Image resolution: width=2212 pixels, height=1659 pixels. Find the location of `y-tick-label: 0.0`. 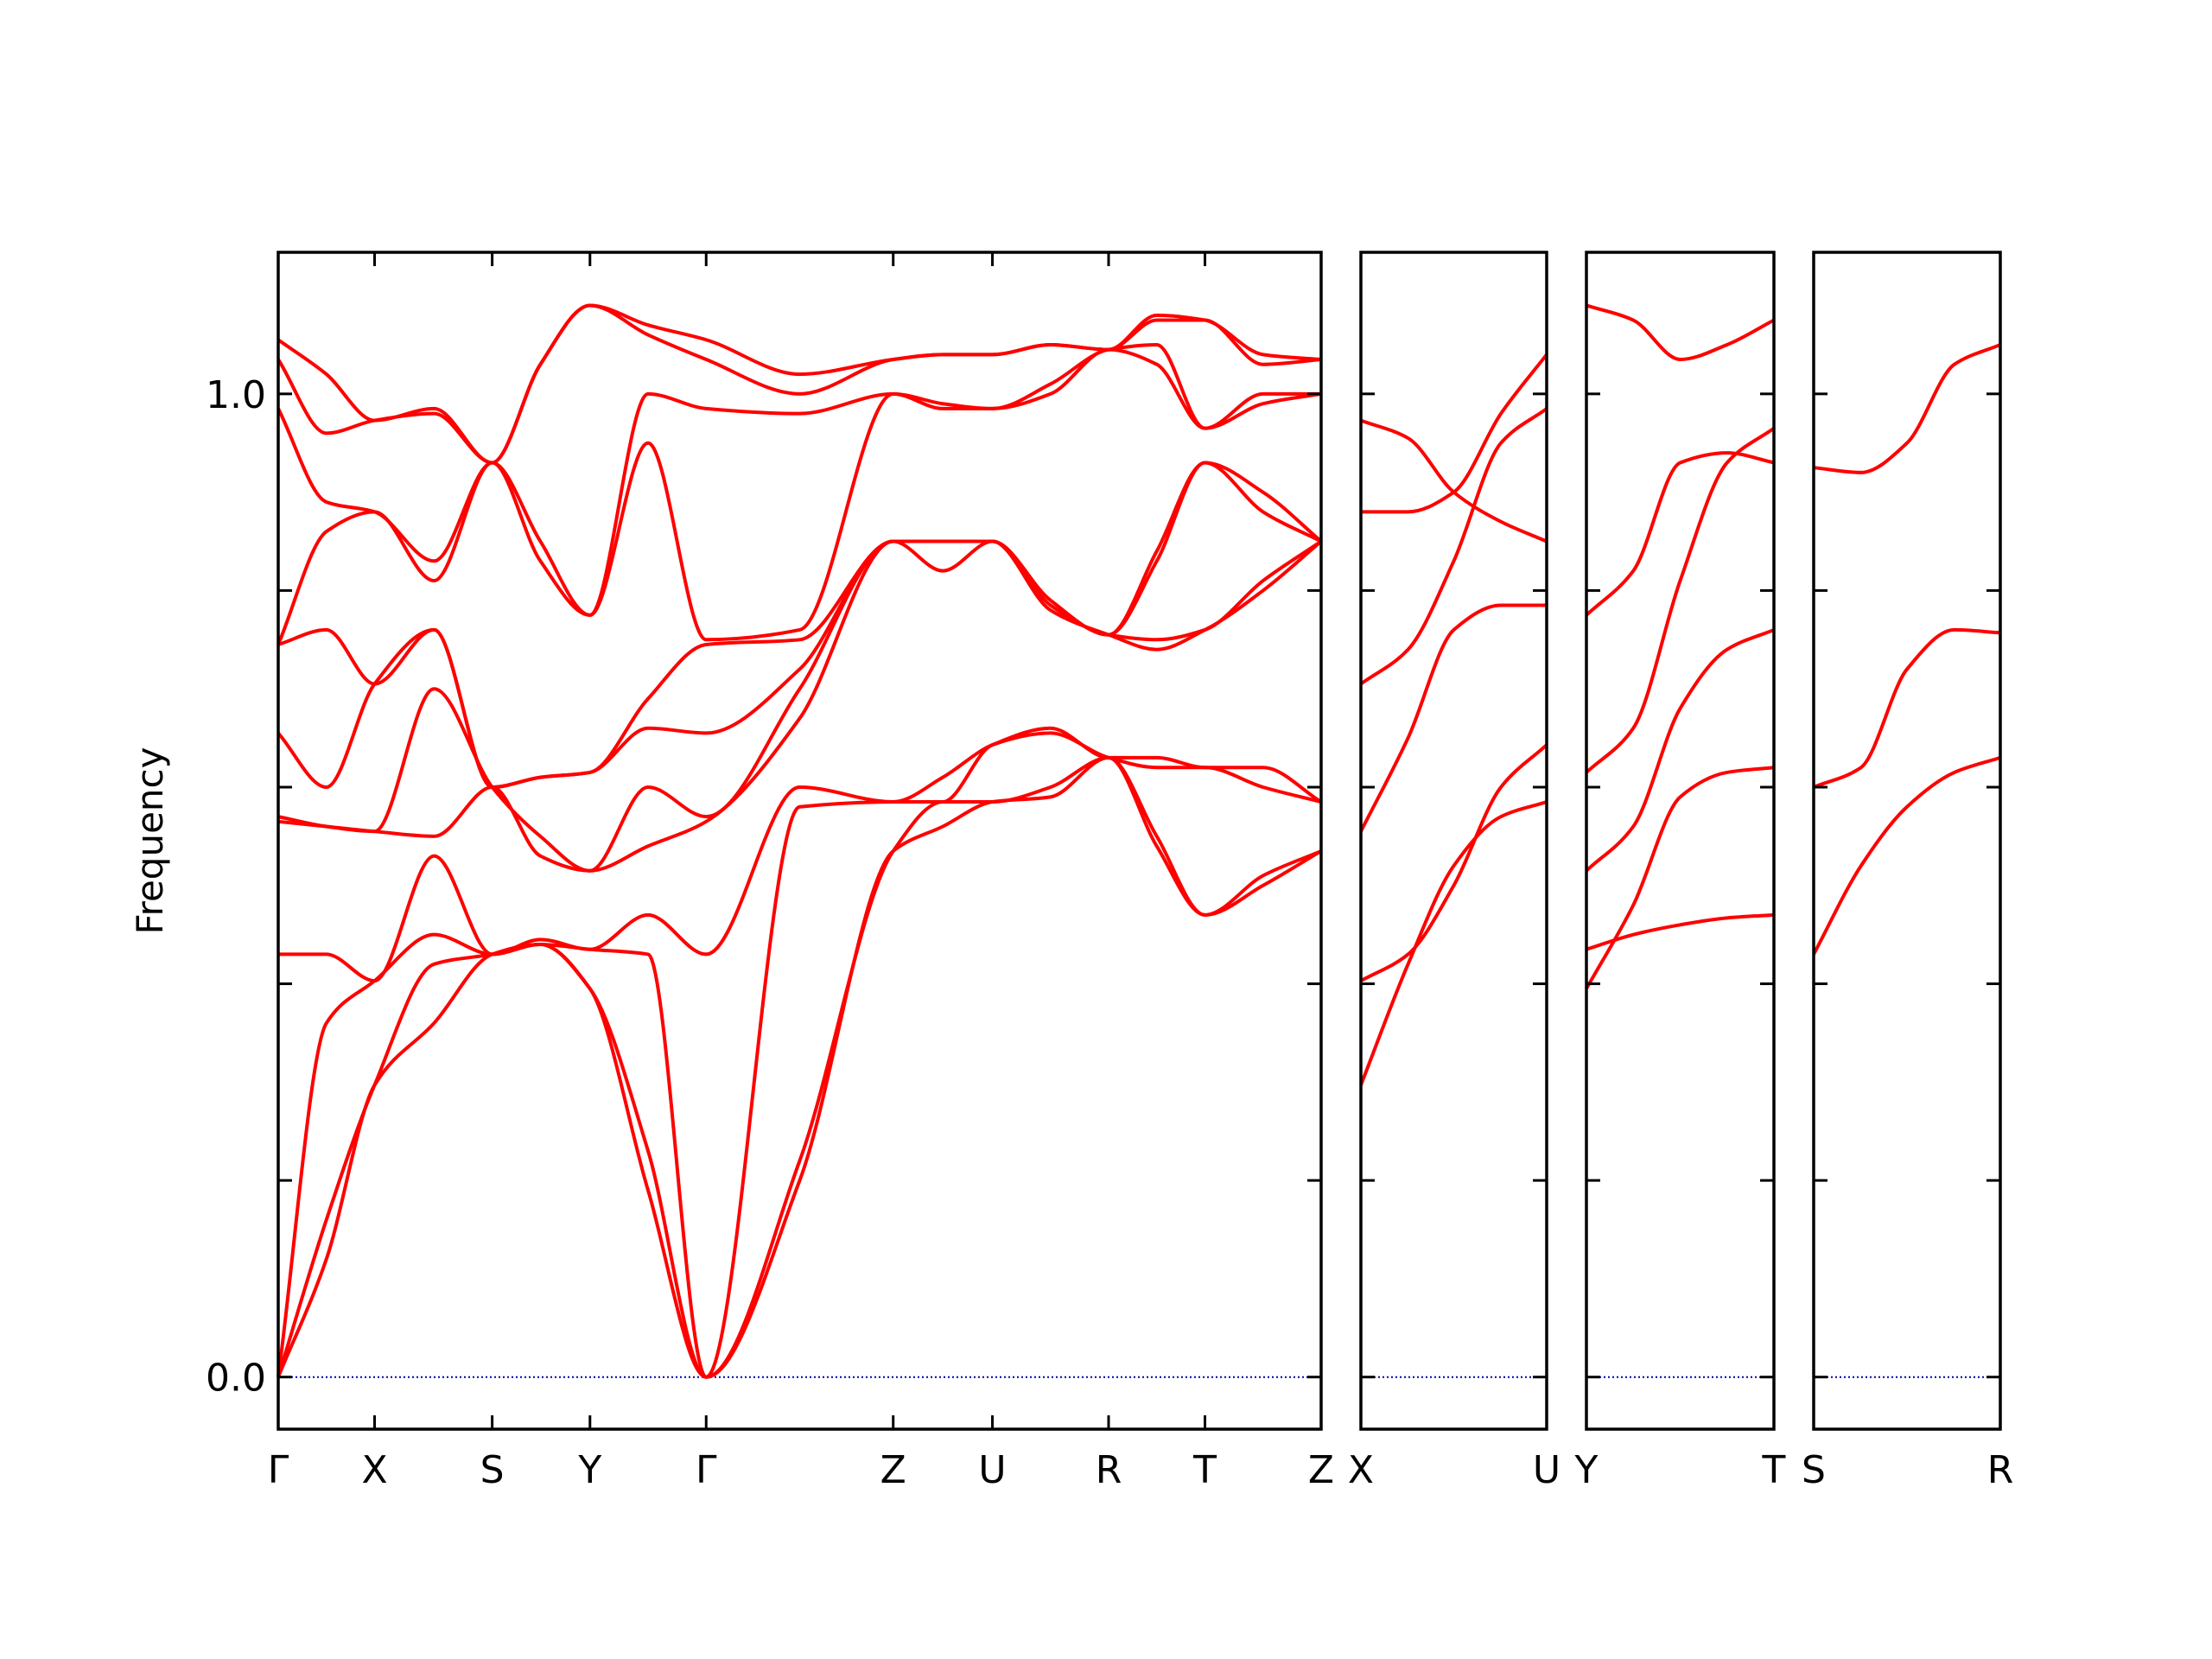

y-tick-label: 0.0 is located at coordinates (236, 1379).